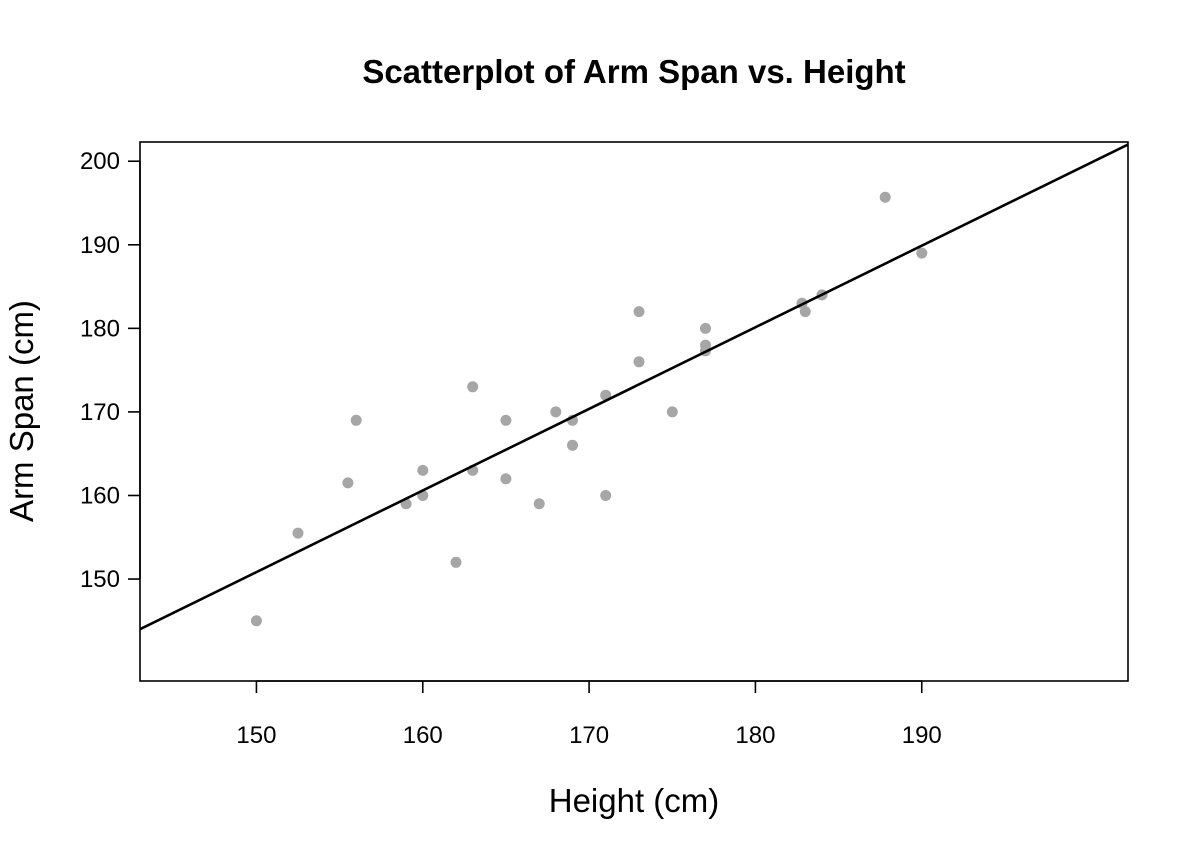 The width and height of the screenshot is (1200, 857). I want to click on y-tick-label: 180, so click(100, 328).